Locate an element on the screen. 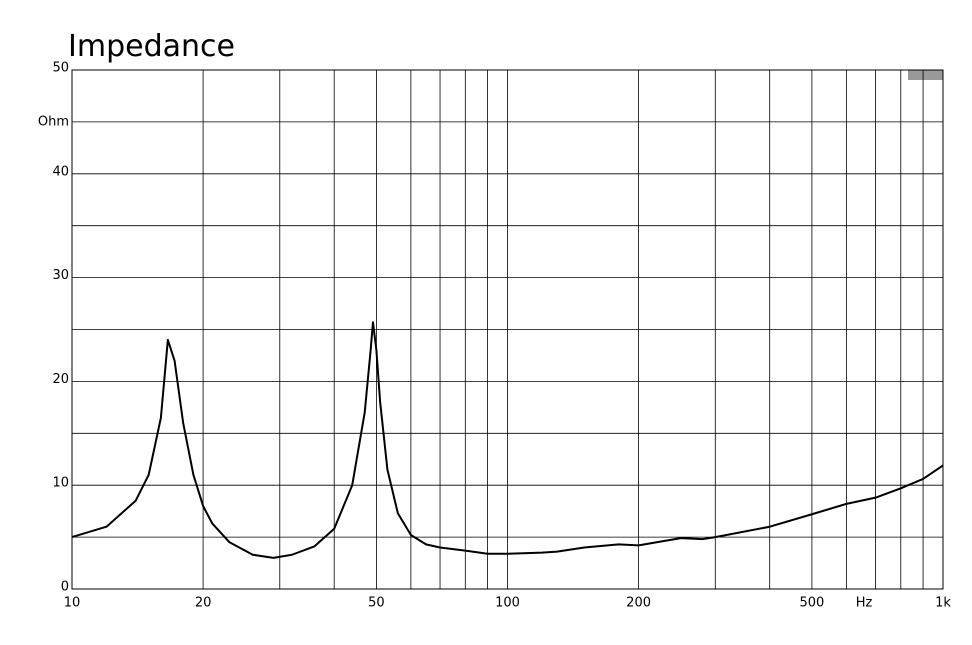 The height and width of the screenshot is (645, 972). y-tick-label: 30 is located at coordinates (60, 275).